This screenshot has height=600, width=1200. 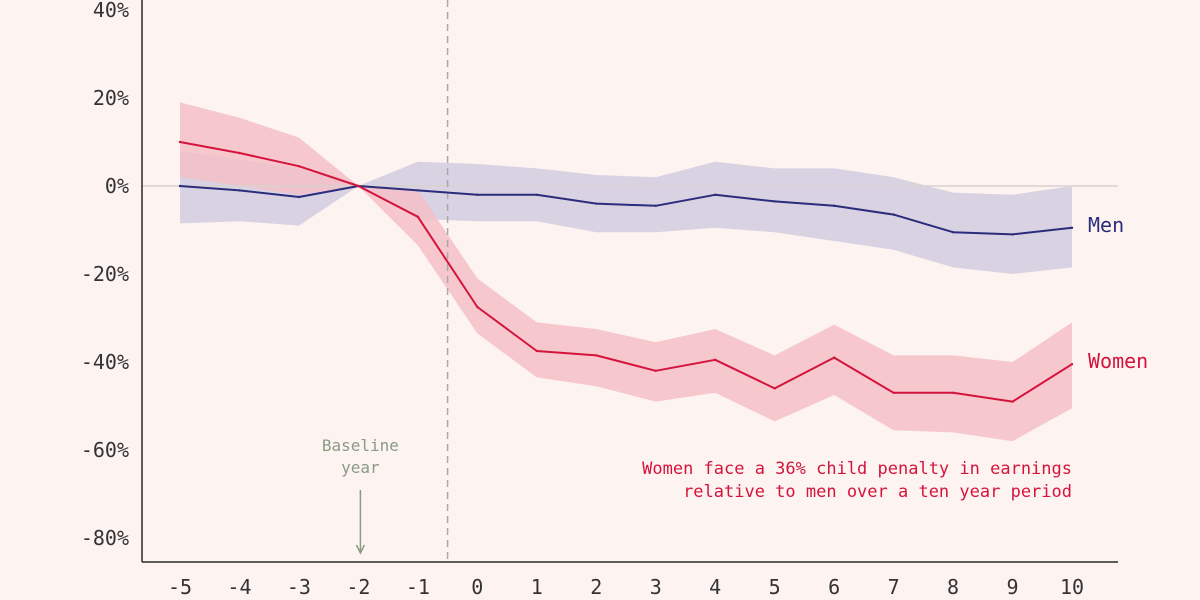 What do you see at coordinates (626, 587) in the screenshot?
I see `x-axis-ticks: -5 -4 -3 -2 -1 0 1 2 3 4 5 6 7 8 9 10` at bounding box center [626, 587].